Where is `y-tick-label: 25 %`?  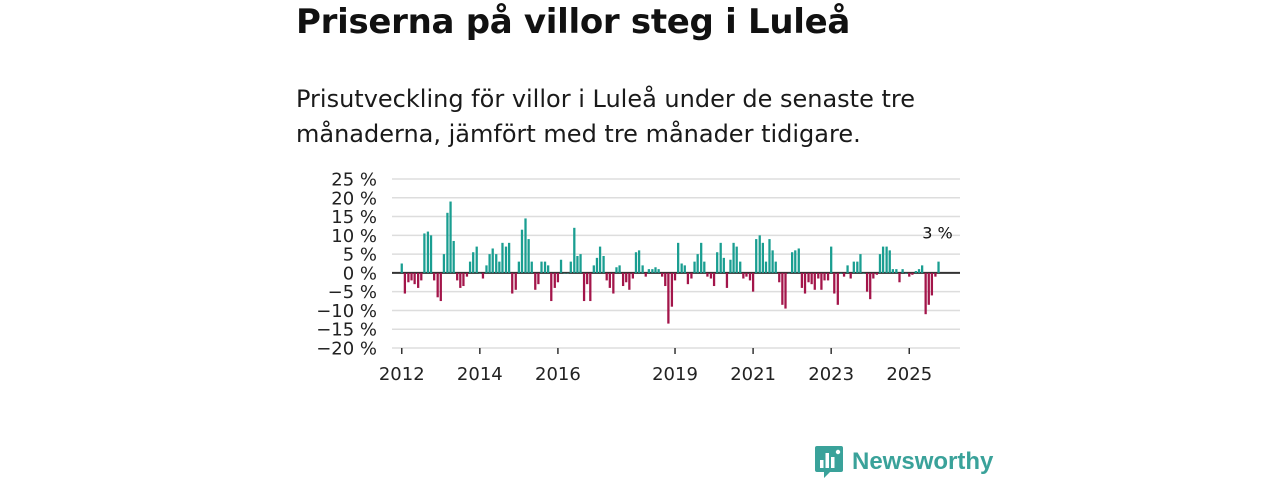 y-tick-label: 25 % is located at coordinates (354, 180).